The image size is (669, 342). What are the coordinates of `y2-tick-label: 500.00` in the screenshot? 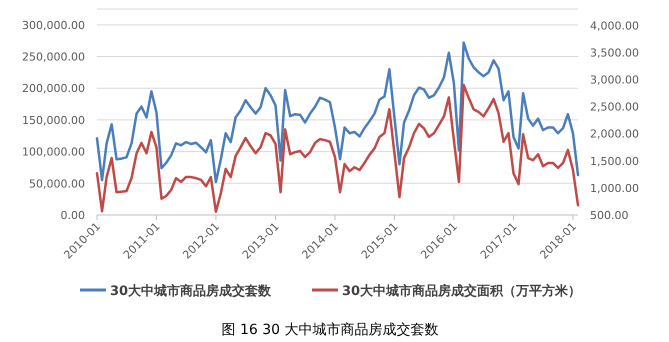 It's located at (609, 215).